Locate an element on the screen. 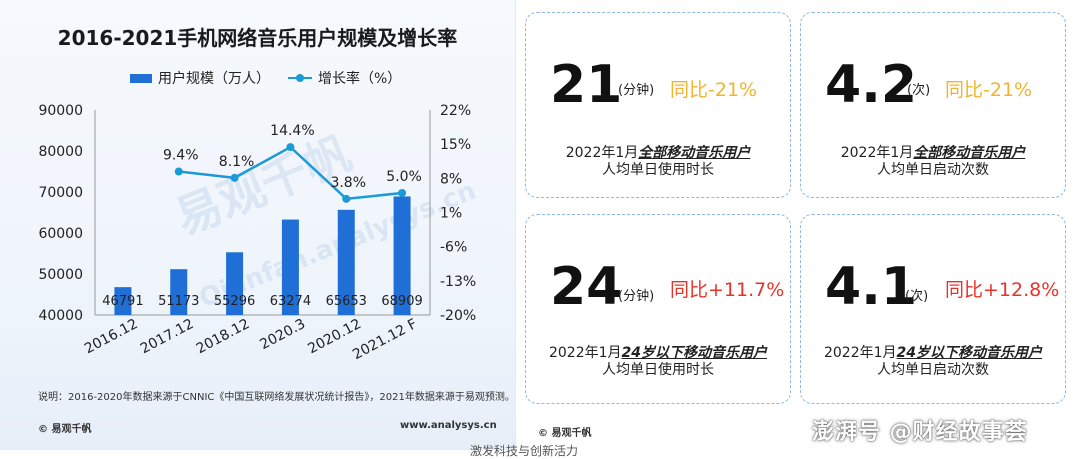  legend-line-swatch is located at coordinates (300, 78).